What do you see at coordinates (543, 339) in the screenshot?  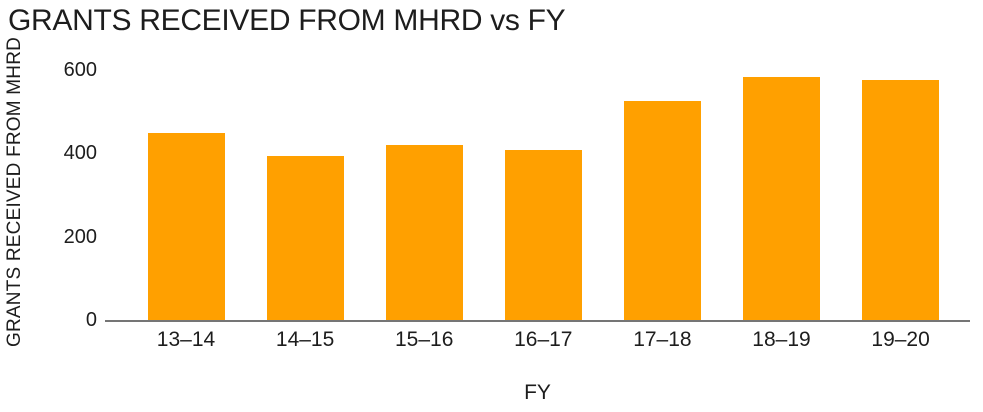 I see `x-tick-label: 16–17` at bounding box center [543, 339].